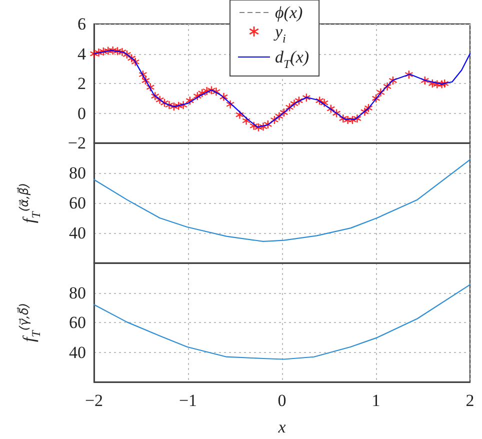 This screenshot has height=439, width=482. Describe the element at coordinates (282, 400) in the screenshot. I see `x-tick-label: 0` at that location.